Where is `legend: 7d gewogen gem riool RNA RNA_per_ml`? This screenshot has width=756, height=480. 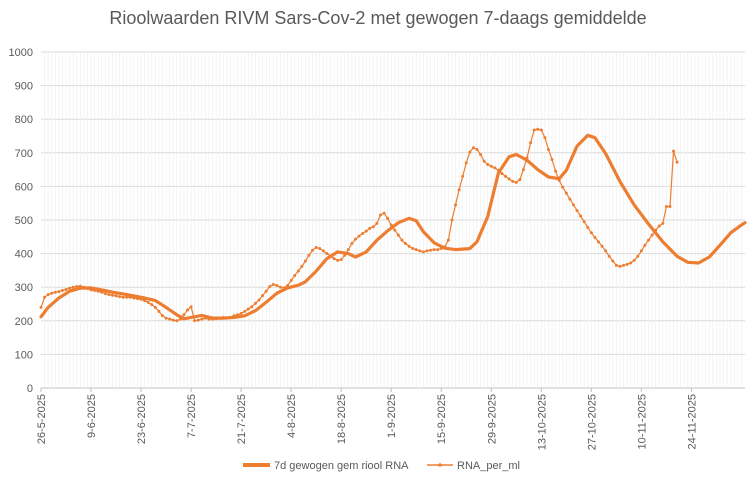
legend: 7d gewogen gem riool RNA RNA_per_ml is located at coordinates (381, 466).